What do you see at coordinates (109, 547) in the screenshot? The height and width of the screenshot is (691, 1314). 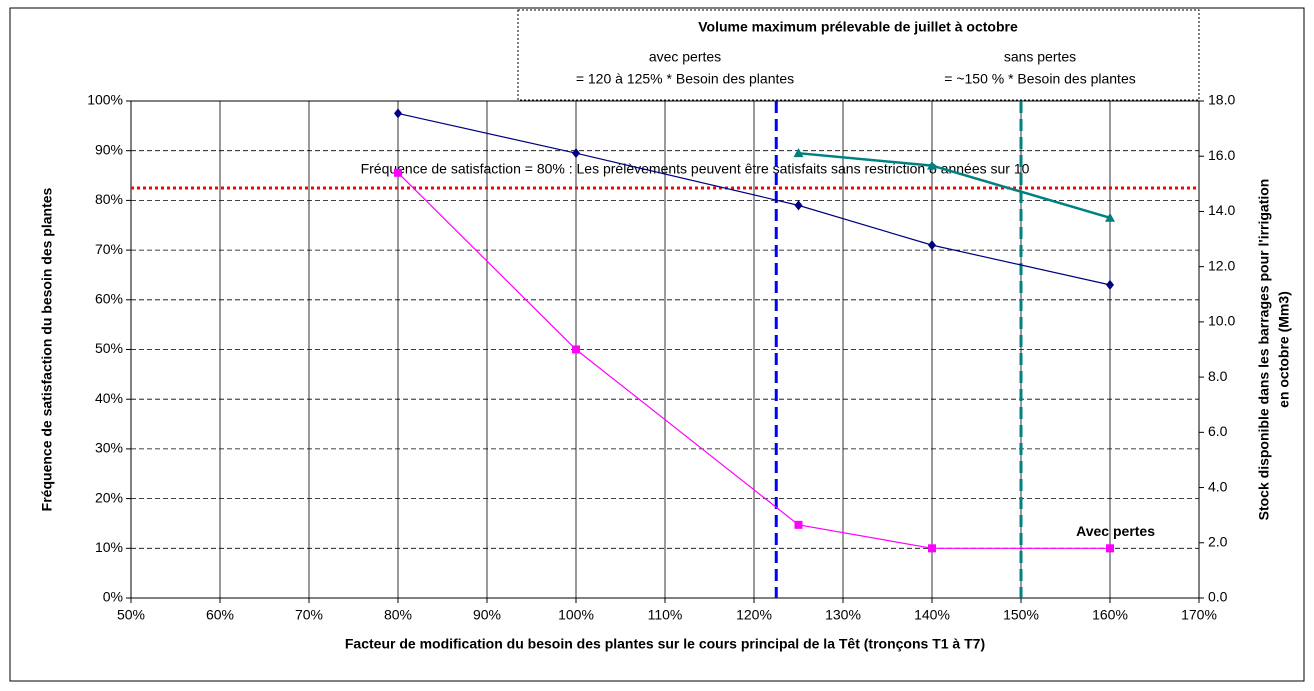 I see `y-tick-label: 10%` at bounding box center [109, 547].